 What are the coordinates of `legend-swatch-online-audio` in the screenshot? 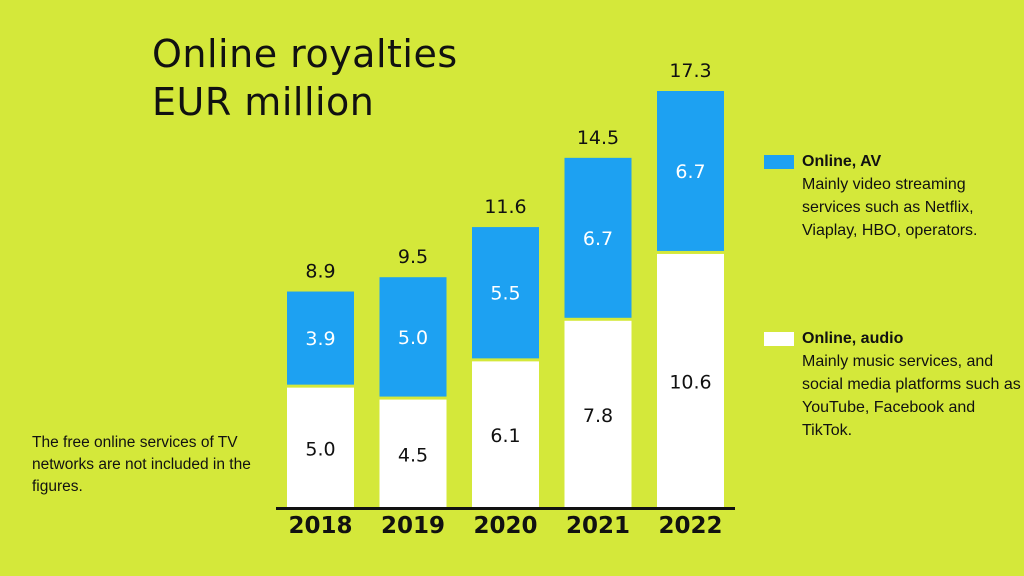 It's located at (779, 339).